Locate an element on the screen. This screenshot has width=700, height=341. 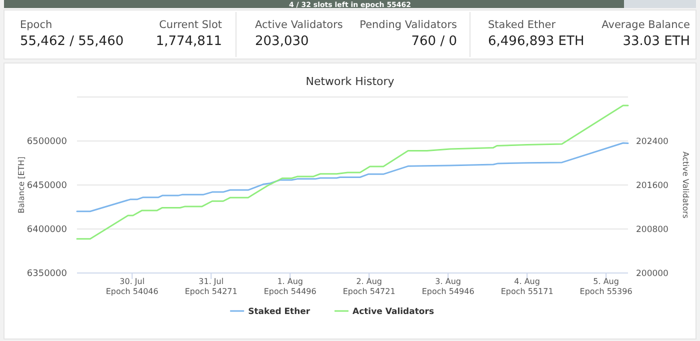
x-tick-label: 2. Aug Epoch 54721 is located at coordinates (369, 286).